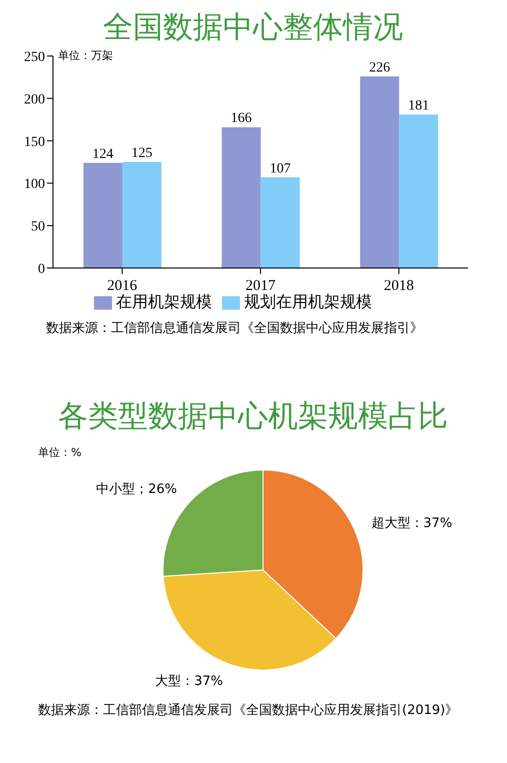 This screenshot has width=507, height=763. What do you see at coordinates (168, 681) in the screenshot?
I see `slice-label: 大型` at bounding box center [168, 681].